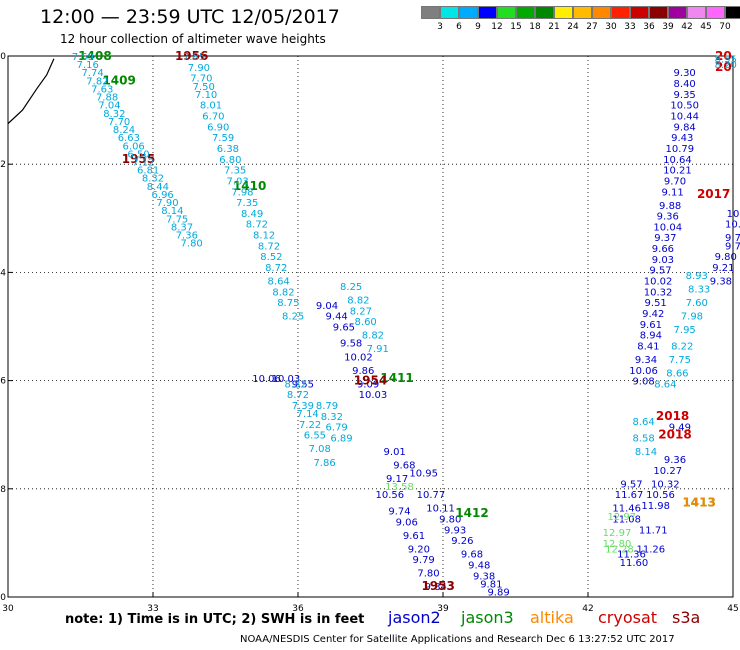 This screenshot has width=740, height=650. Describe the element at coordinates (395, 452) in the screenshot. I see `wave-height-label: 9.01` at that location.